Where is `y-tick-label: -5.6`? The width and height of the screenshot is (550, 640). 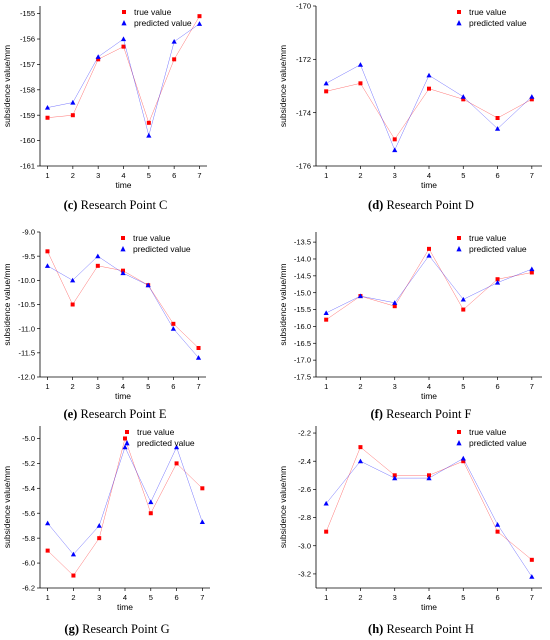
y-tick-label: -5.6 is located at coordinates (28, 513).